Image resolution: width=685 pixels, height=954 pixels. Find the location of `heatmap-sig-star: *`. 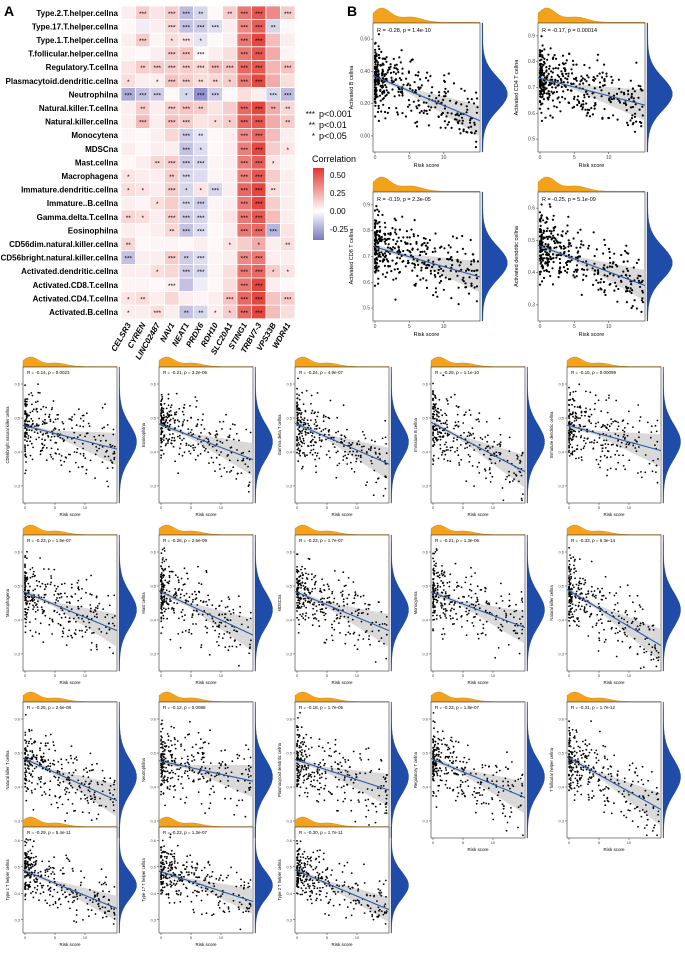

heatmap-sig-star: * is located at coordinates (128, 299).